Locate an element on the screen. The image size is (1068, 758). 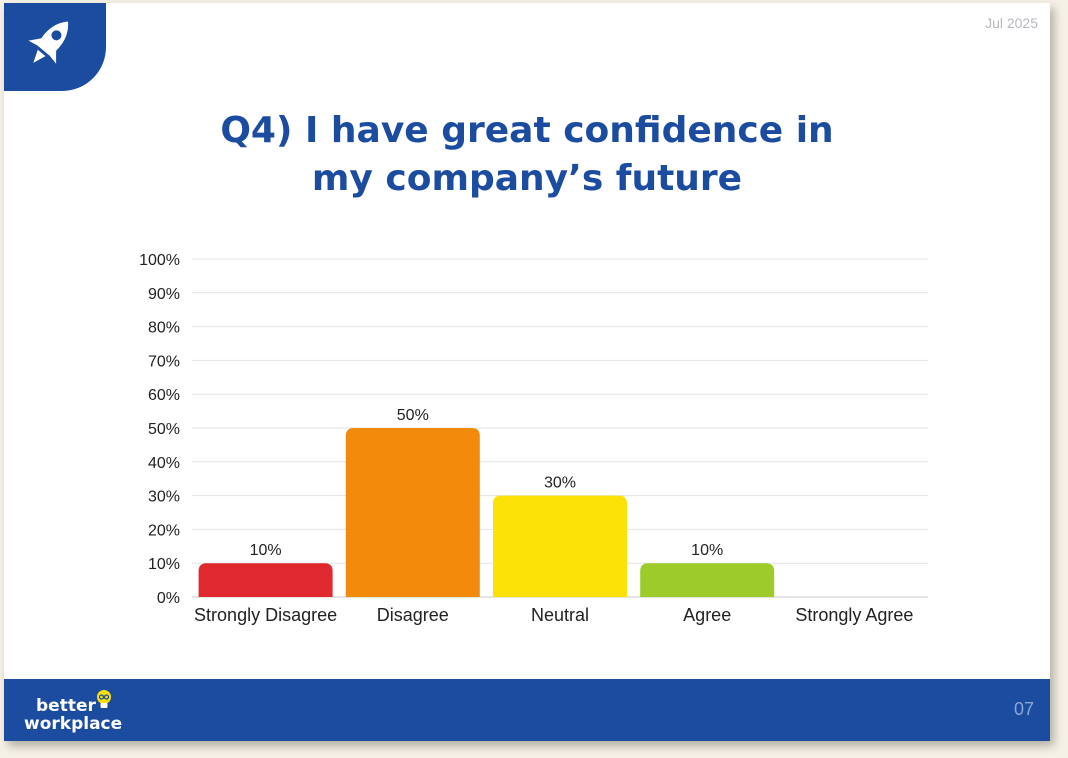
data-label: 50% is located at coordinates (413, 415).